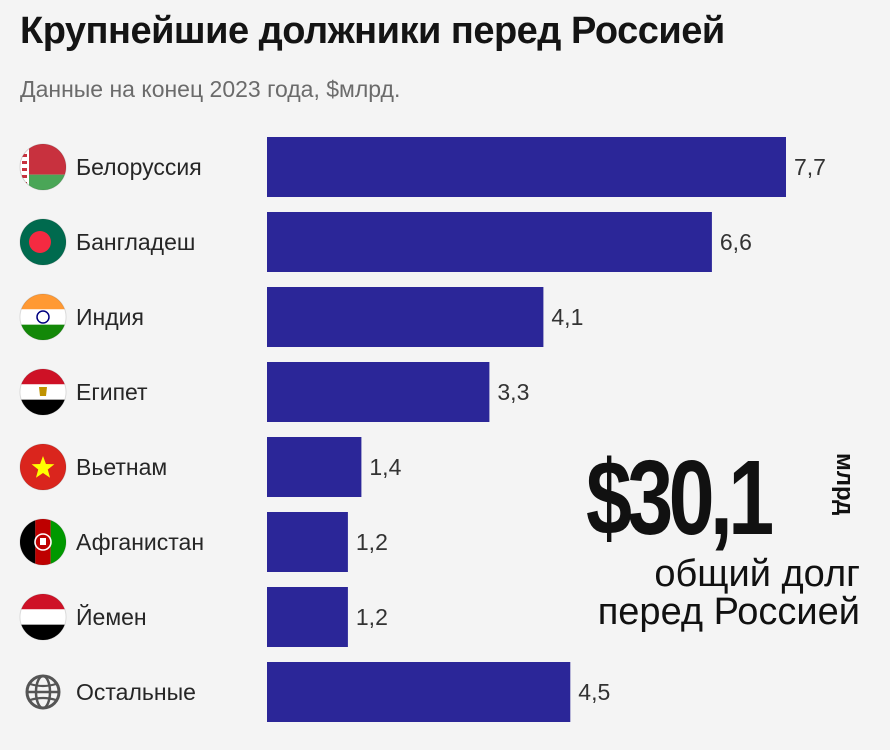 The image size is (890, 750). Describe the element at coordinates (135, 242) in the screenshot. I see `category-label: Бангладеш` at that location.